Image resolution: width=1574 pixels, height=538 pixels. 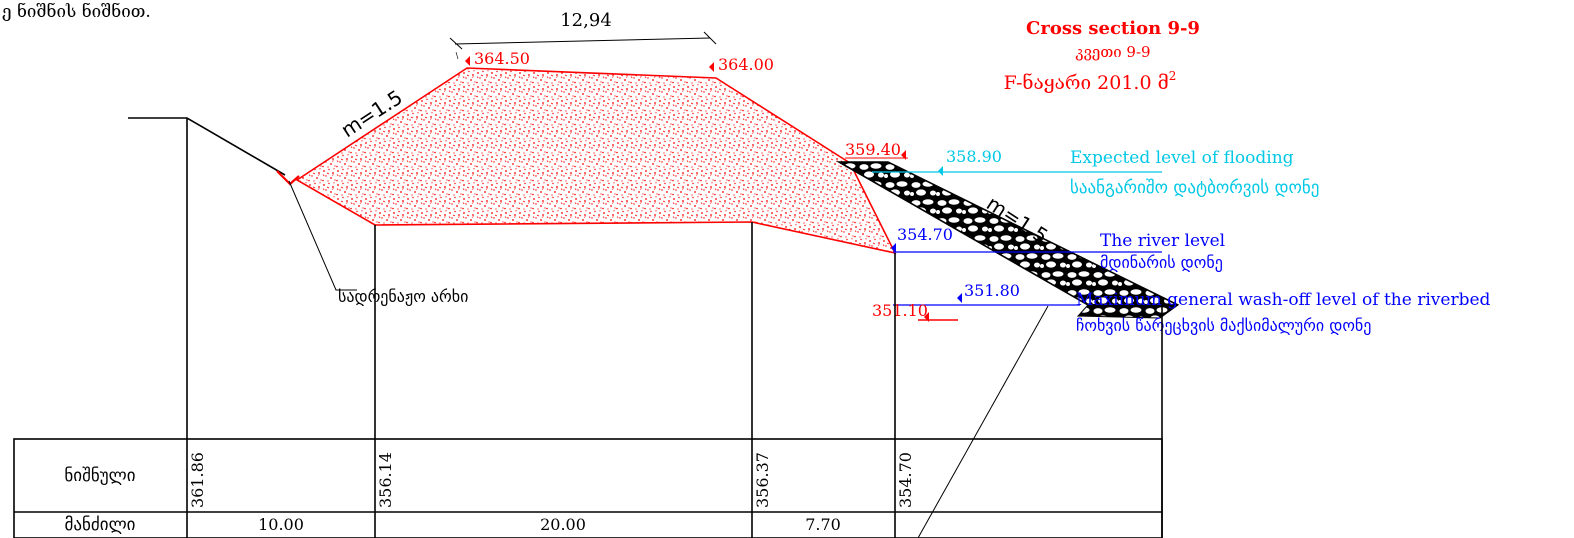 I want to click on washoff-elev: 351.80, so click(x=992, y=290).